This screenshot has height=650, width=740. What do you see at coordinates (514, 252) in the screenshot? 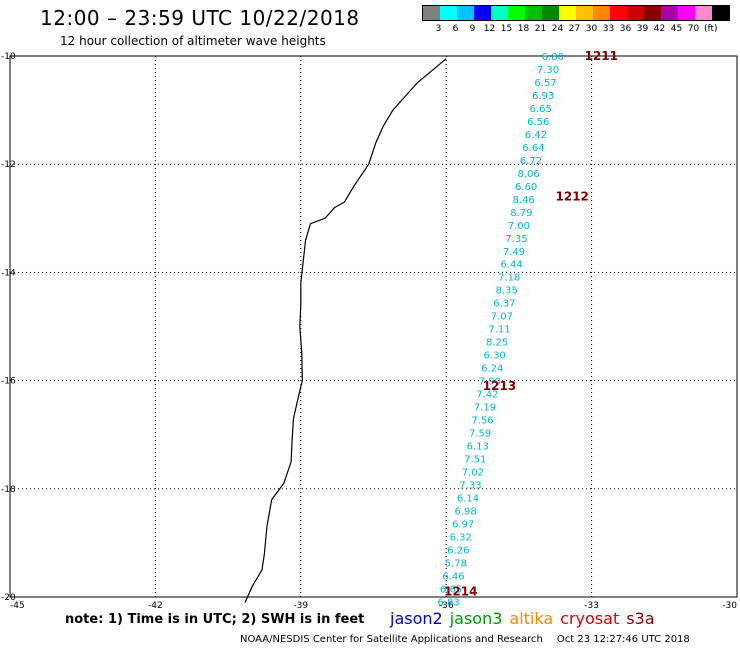
I see `swh-value: 7.49` at bounding box center [514, 252].